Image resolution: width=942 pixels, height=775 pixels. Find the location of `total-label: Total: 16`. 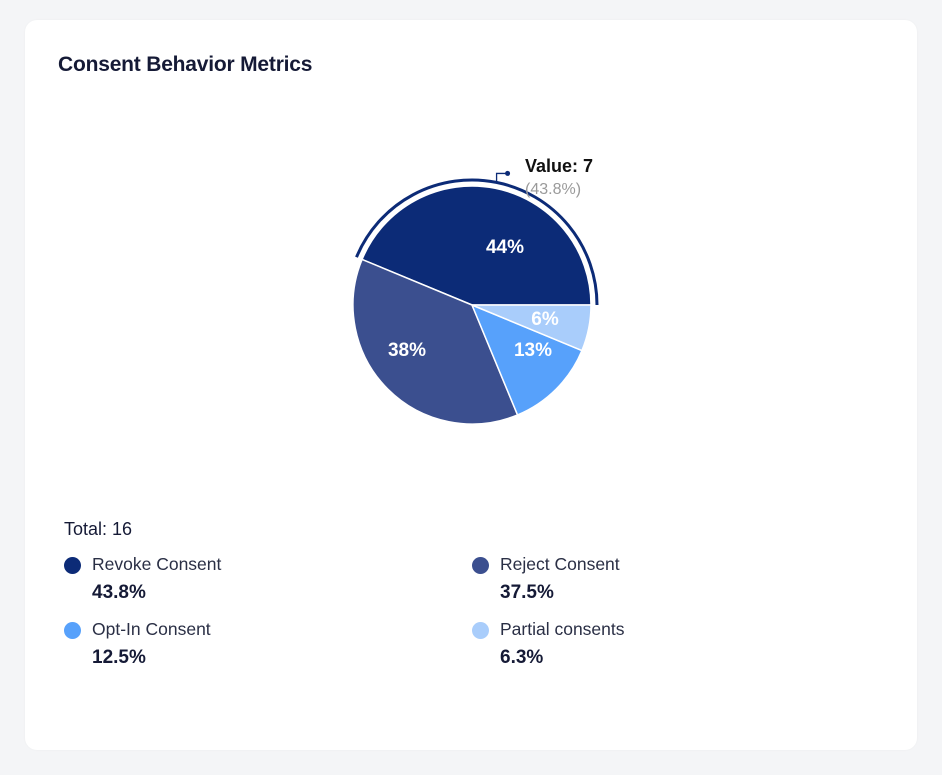

total-label: Total: 16 is located at coordinates (98, 529).